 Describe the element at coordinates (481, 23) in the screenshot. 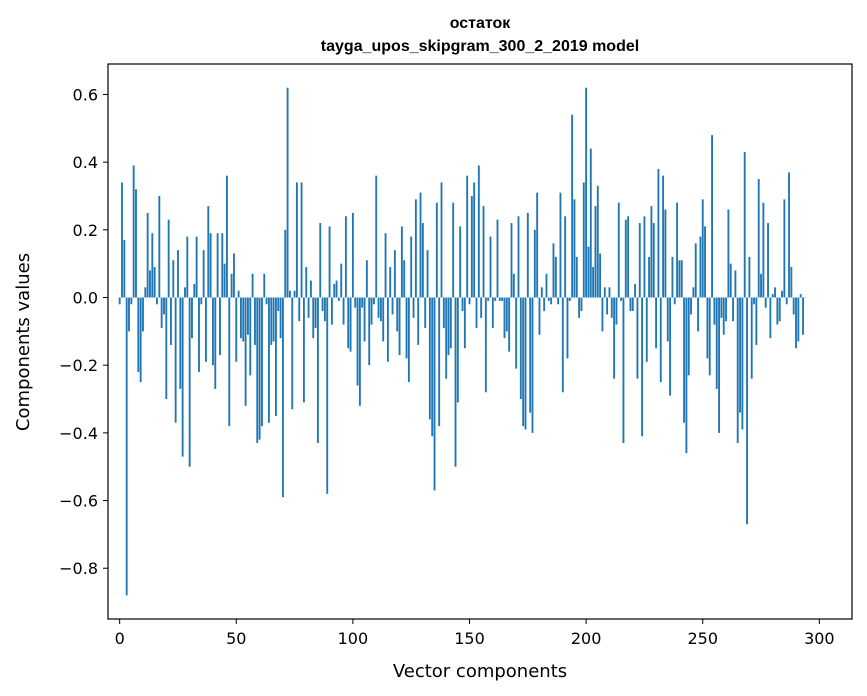

I see `chart-title: остаток` at that location.